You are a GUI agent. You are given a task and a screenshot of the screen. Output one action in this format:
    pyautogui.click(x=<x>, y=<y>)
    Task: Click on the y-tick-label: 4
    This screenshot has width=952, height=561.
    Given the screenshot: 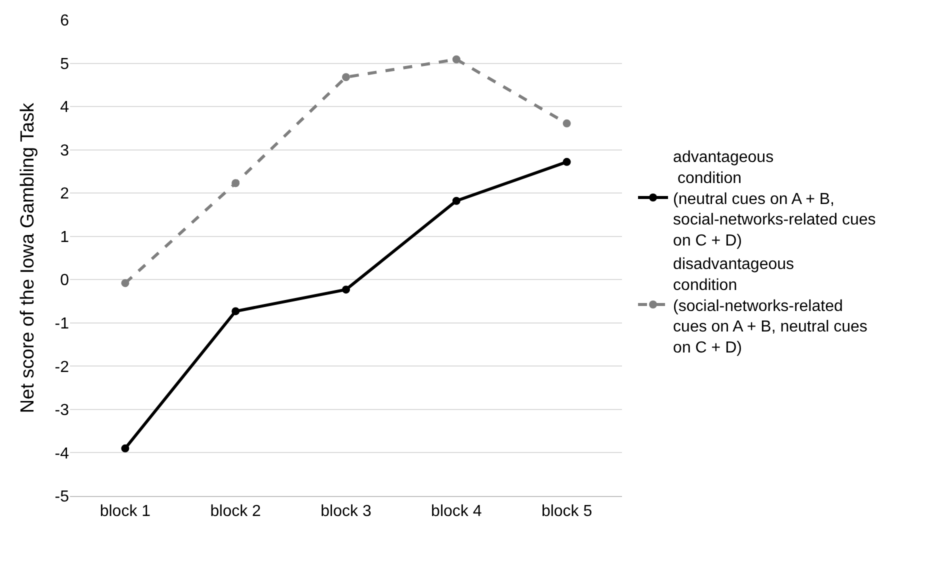 What is the action you would take?
    pyautogui.click(x=65, y=107)
    